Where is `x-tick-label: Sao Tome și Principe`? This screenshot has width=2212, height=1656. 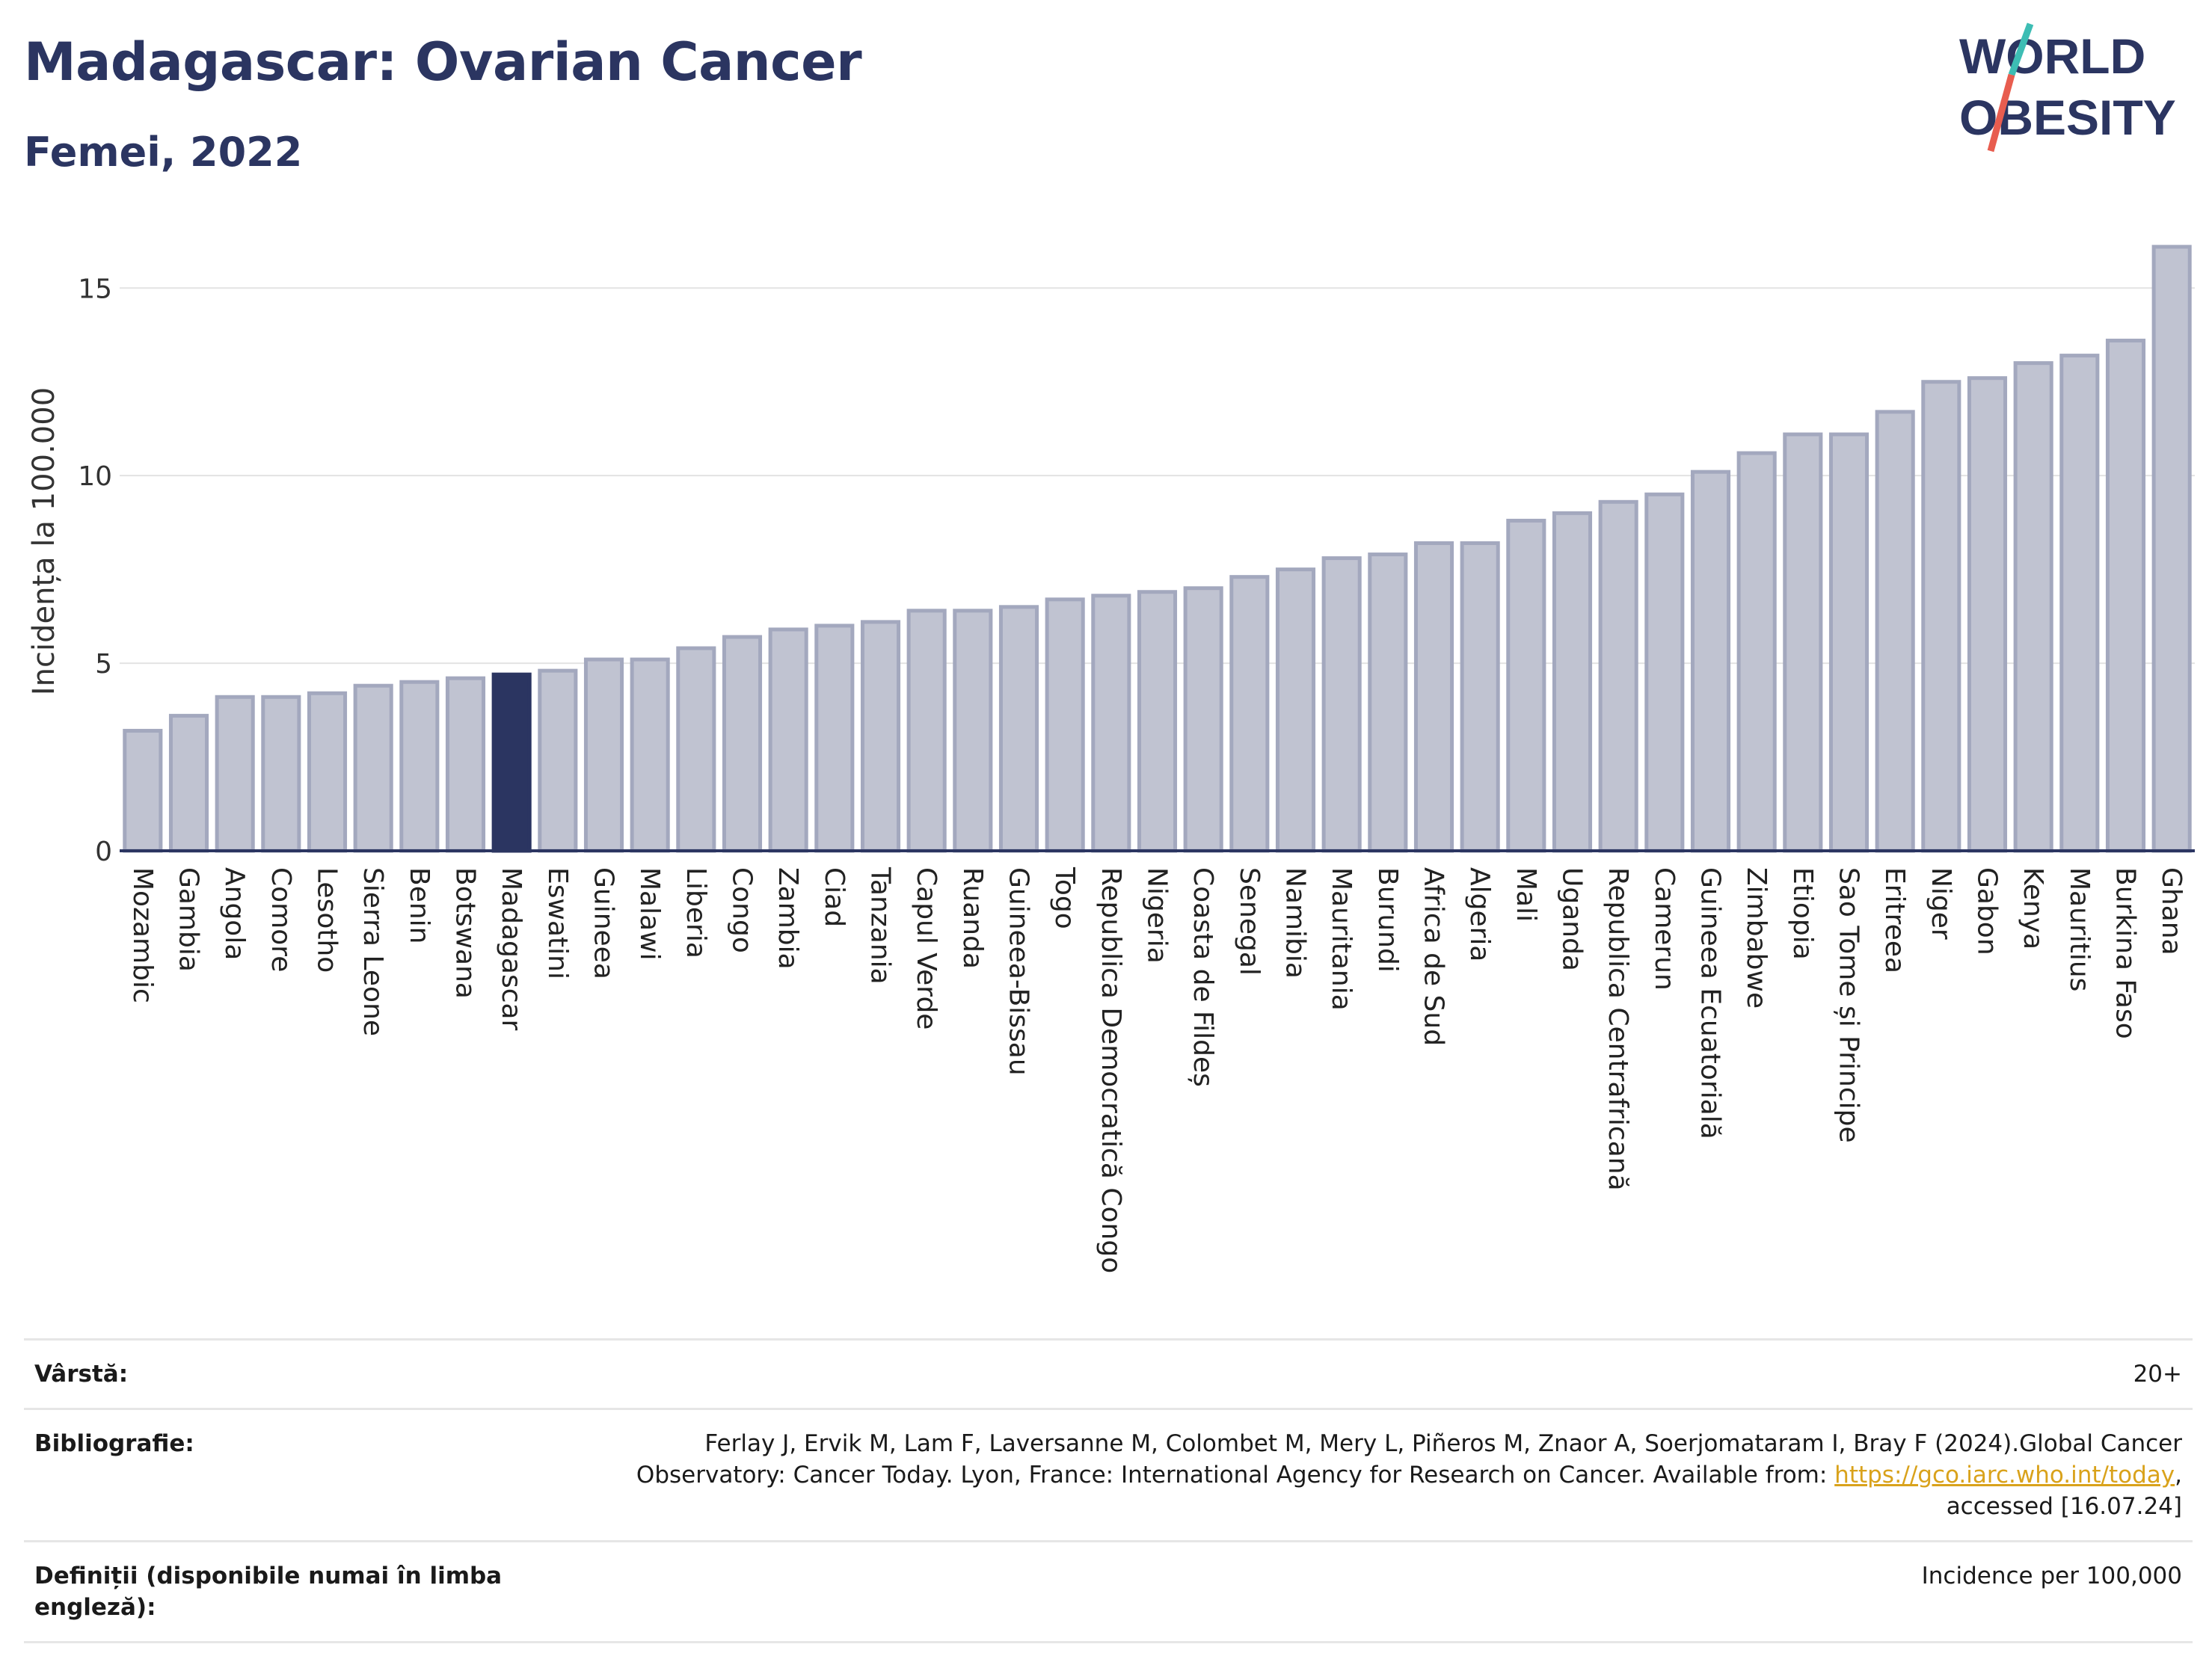
x-tick-label: Sao Tome și Principe is located at coordinates (1849, 1005).